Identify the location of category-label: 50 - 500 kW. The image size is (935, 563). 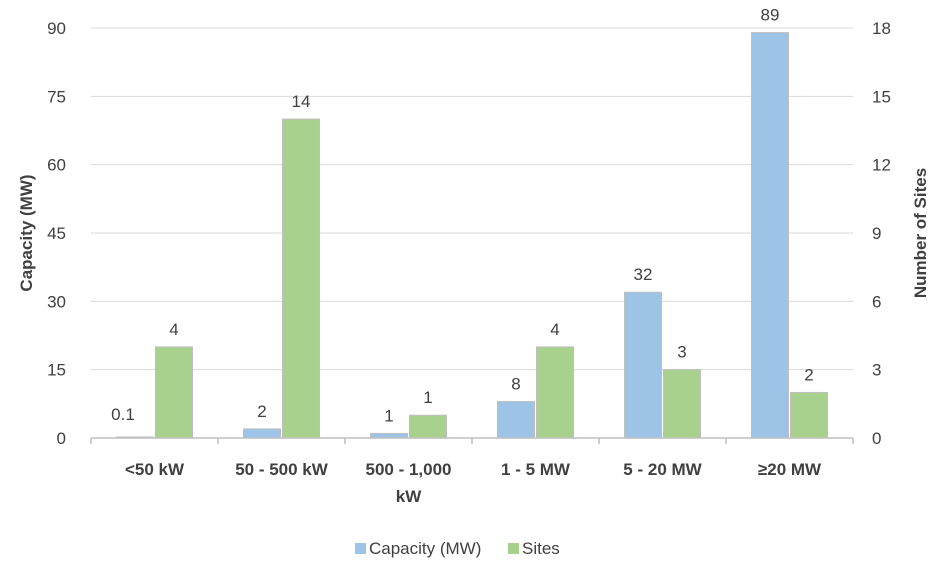
(282, 469).